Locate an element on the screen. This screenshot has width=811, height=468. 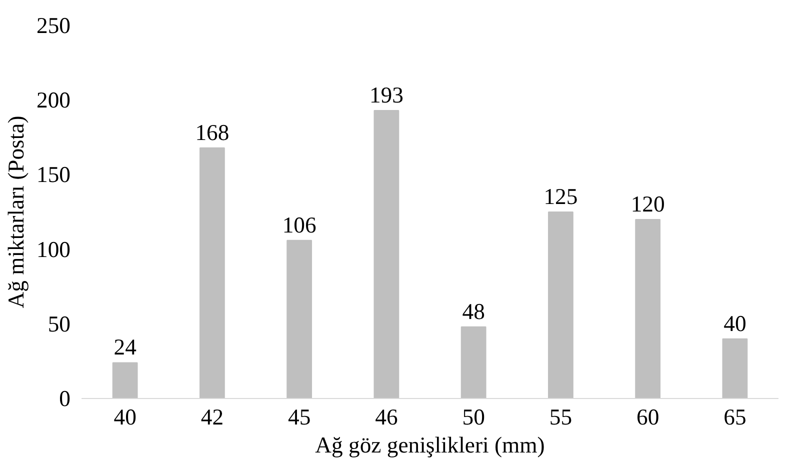
y-tick-label: 0 is located at coordinates (64, 398).